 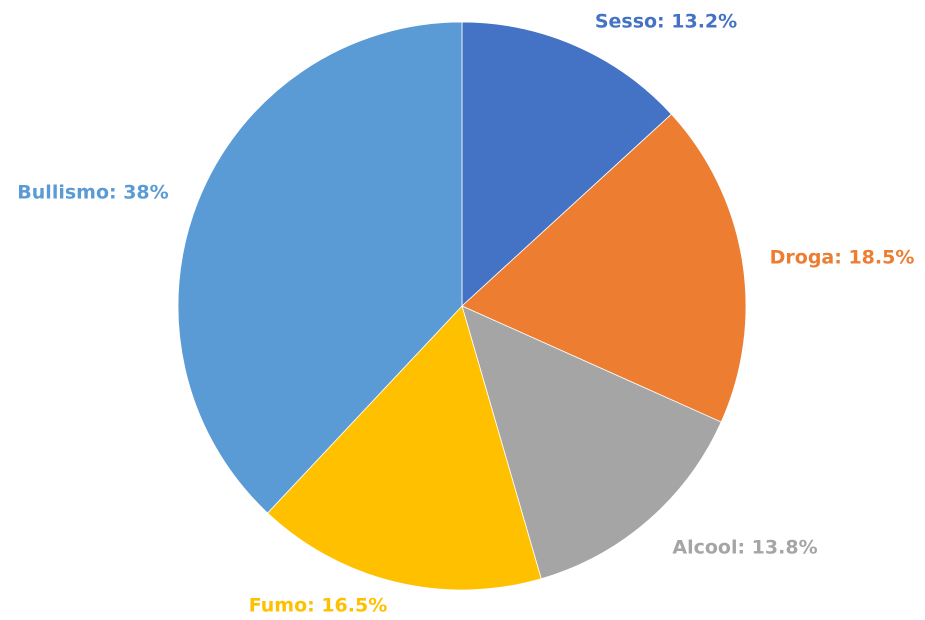 What do you see at coordinates (591, 442) in the screenshot?
I see `pie-slice-alcool` at bounding box center [591, 442].